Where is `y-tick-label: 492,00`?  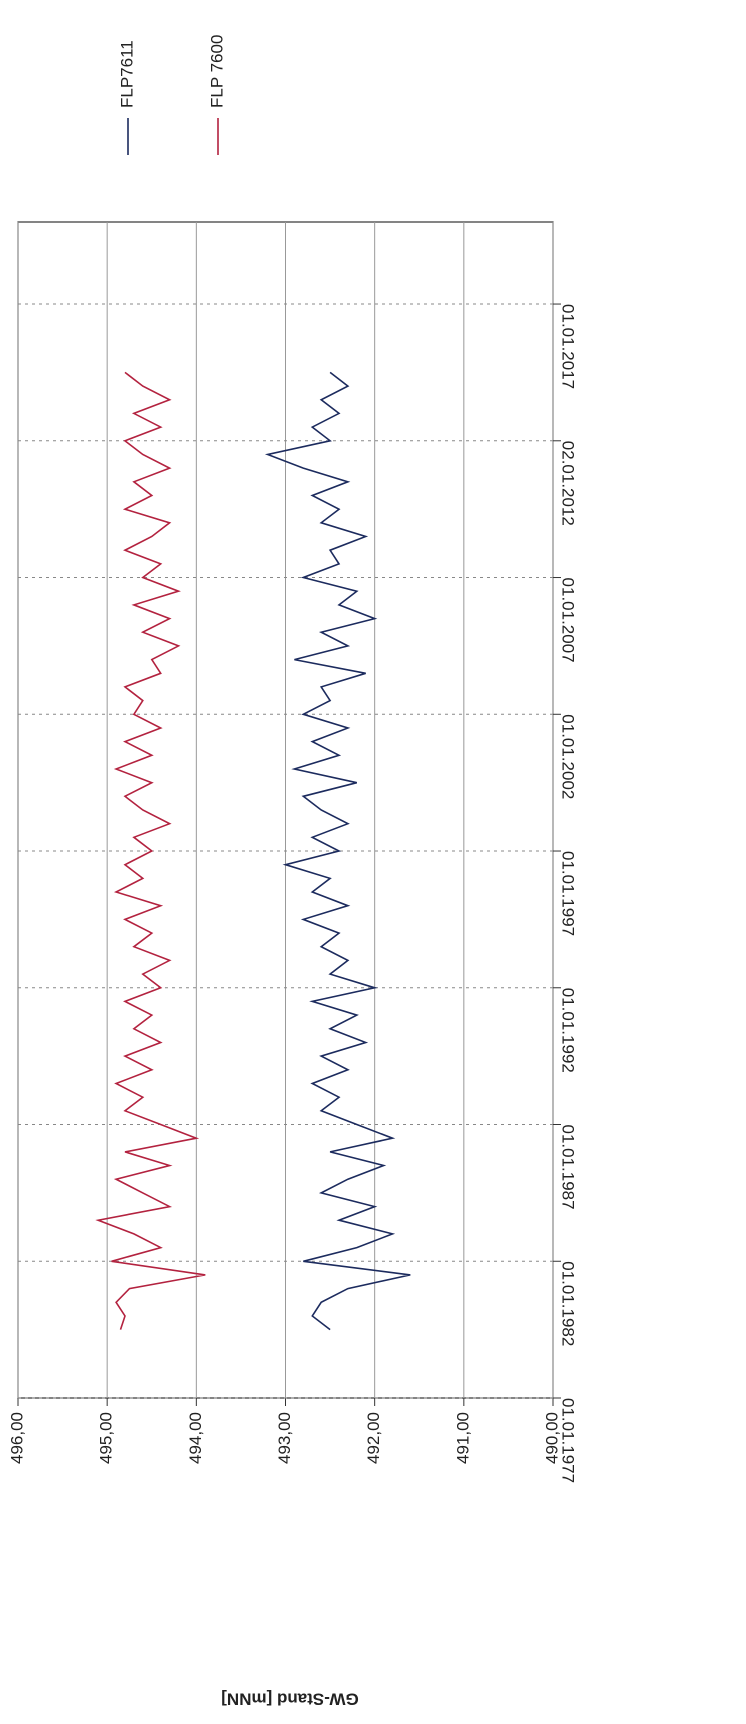
y-tick-label: 492,00 is located at coordinates (373, 1438).